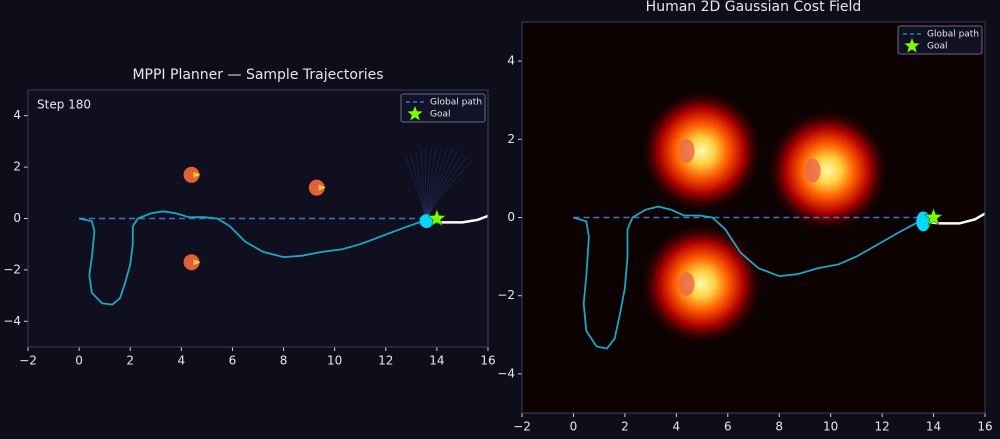 This screenshot has width=1000, height=439. I want to click on chart-title: MPPI Planner — Sample Trajectories, so click(257, 75).